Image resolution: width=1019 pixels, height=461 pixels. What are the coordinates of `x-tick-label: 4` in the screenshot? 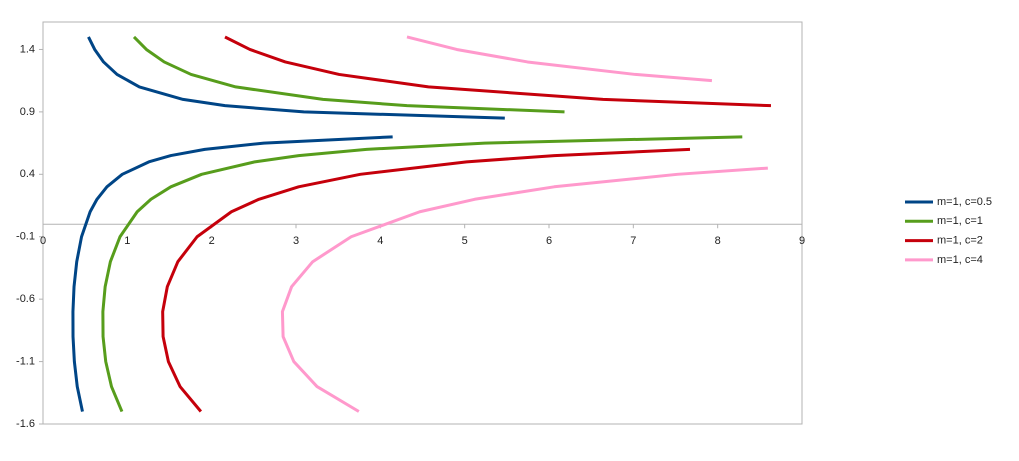 It's located at (380, 241).